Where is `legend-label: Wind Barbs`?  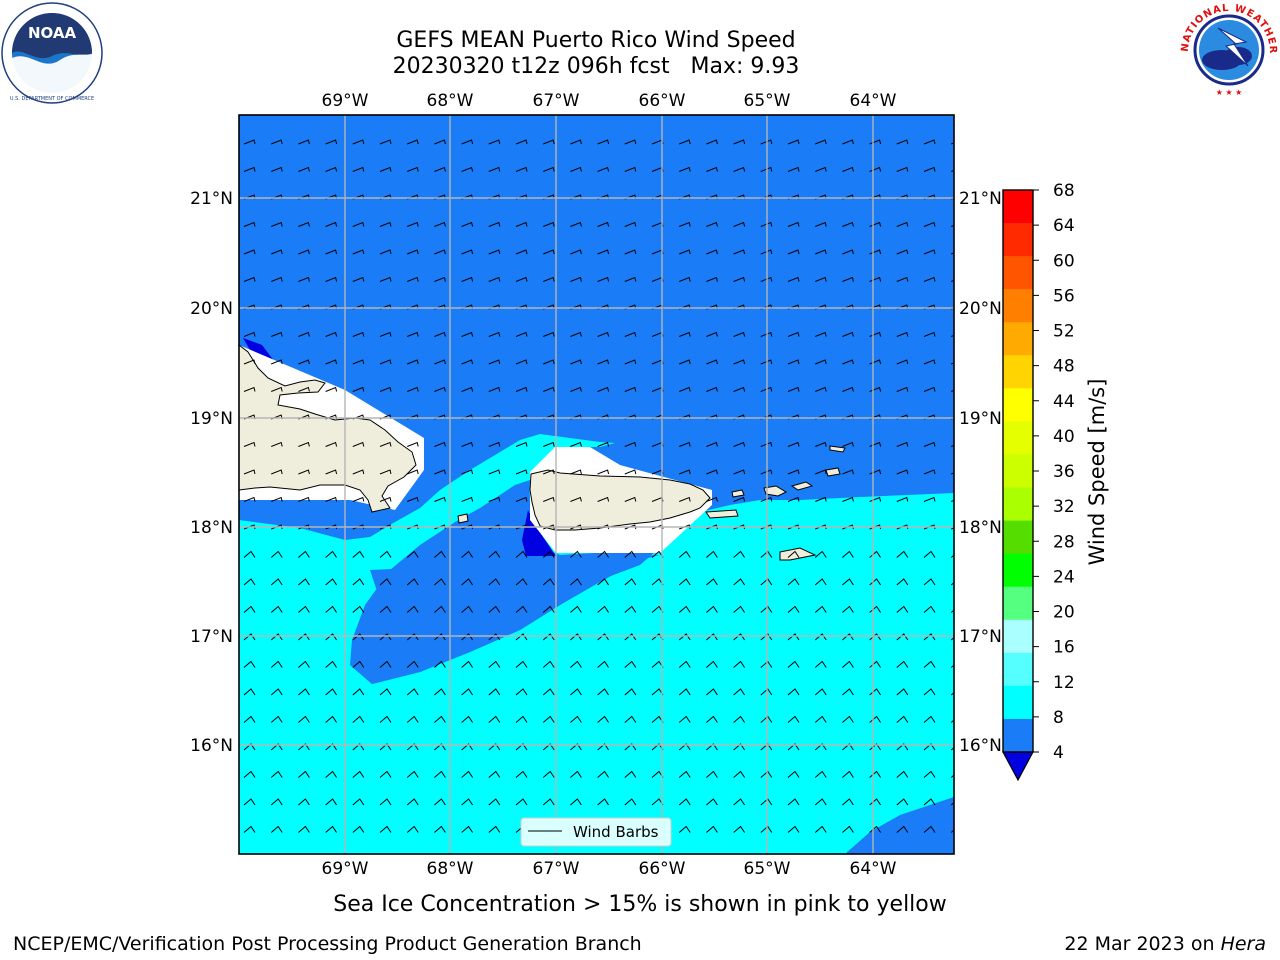
legend-label: Wind Barbs is located at coordinates (616, 832).